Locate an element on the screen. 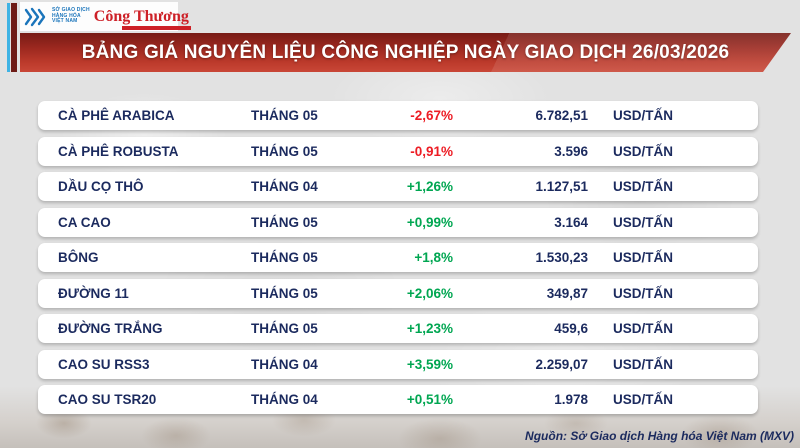  price-value: 3.164 is located at coordinates (571, 222).